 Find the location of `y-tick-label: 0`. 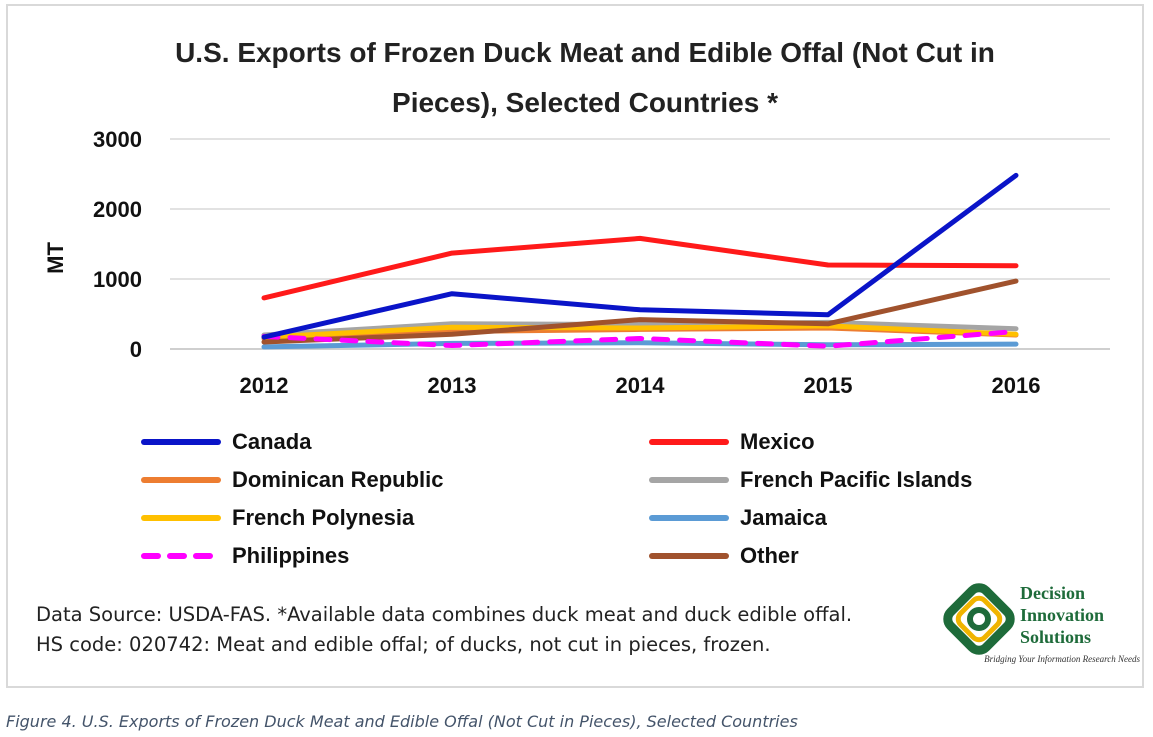

y-tick-label: 0 is located at coordinates (136, 349).